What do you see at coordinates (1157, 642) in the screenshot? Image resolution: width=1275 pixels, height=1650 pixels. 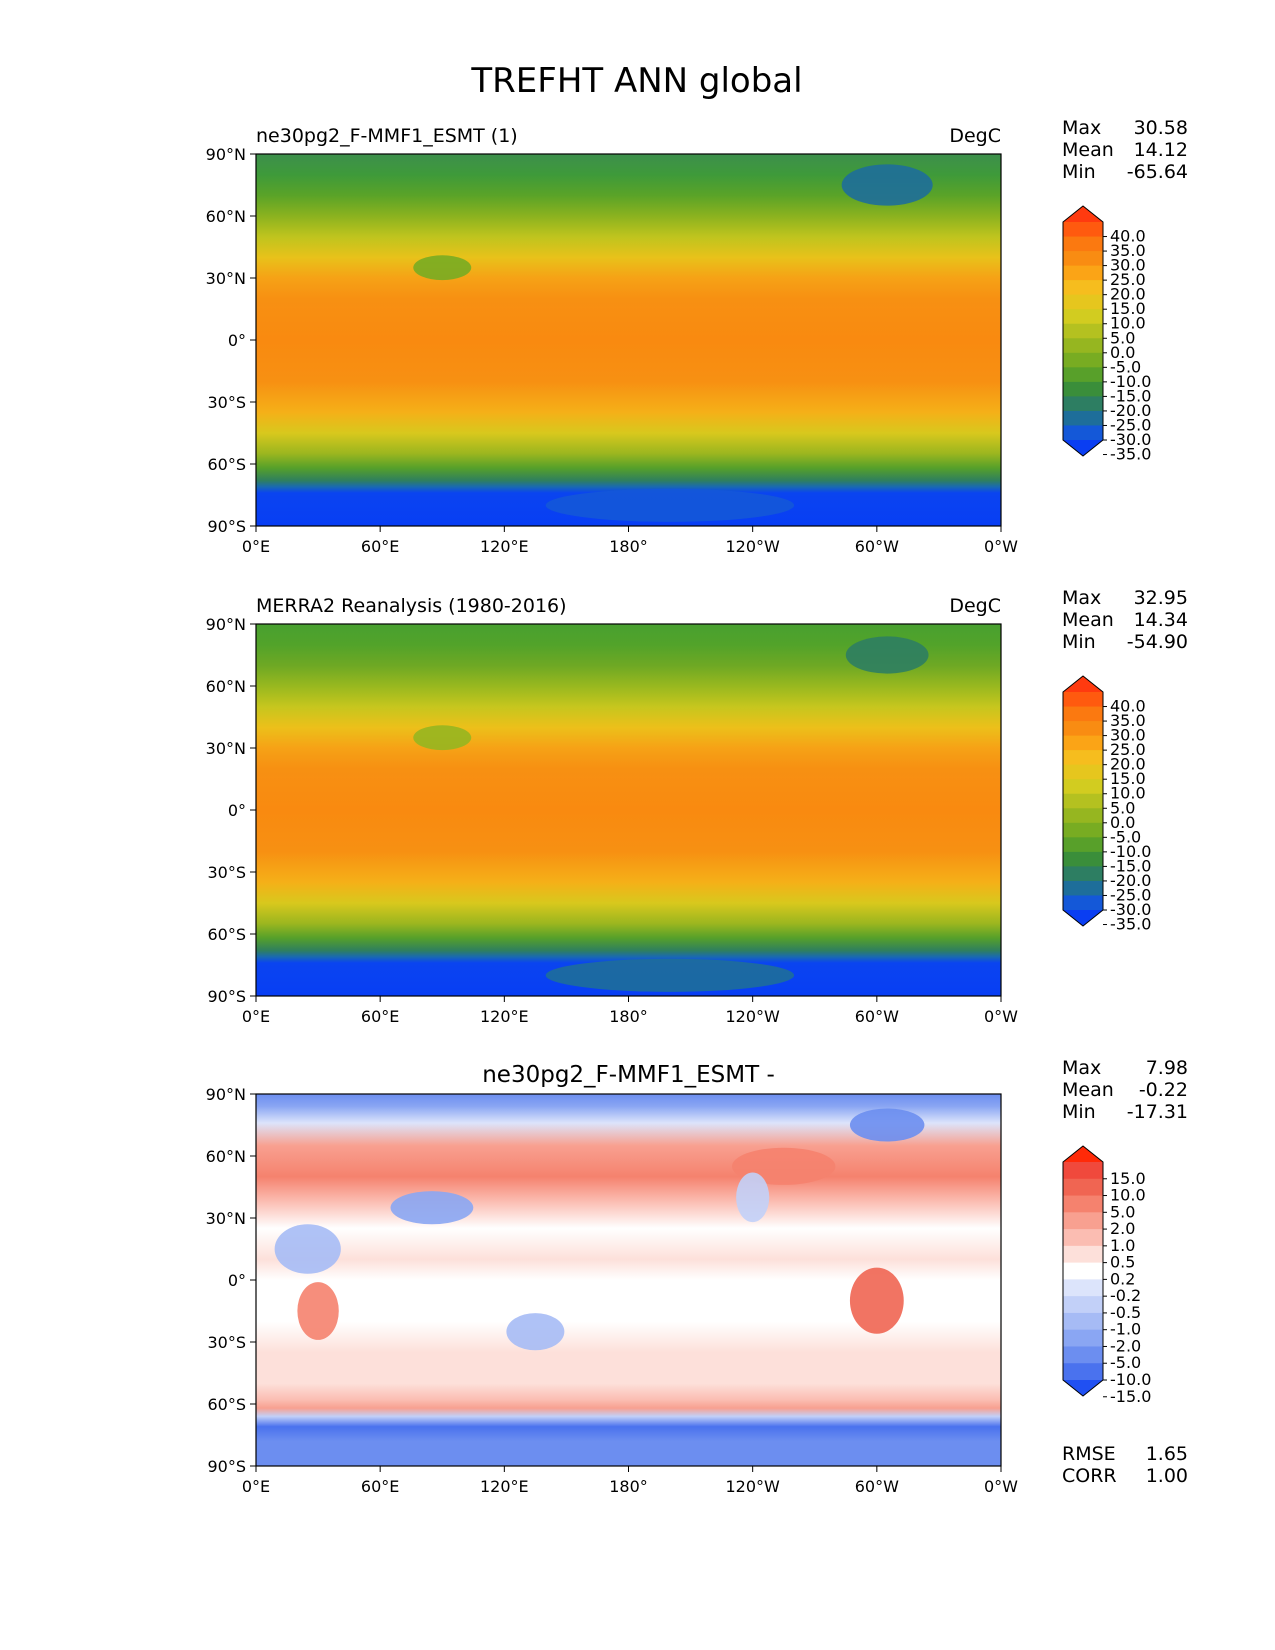 I see `stat-value: -54.90` at bounding box center [1157, 642].